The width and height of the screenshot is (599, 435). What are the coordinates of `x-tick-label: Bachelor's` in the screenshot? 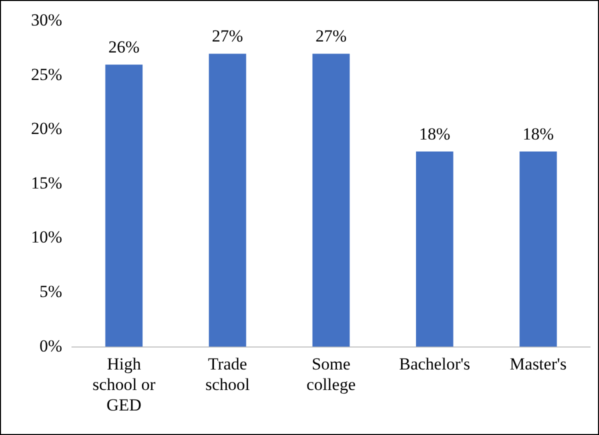 It's located at (434, 364).